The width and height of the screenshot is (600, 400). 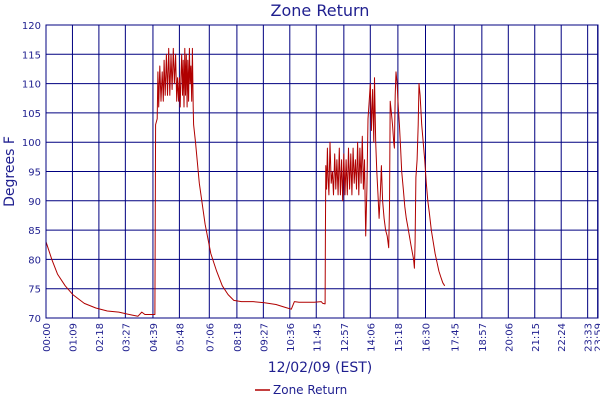 What do you see at coordinates (317, 337) in the screenshot?
I see `x-tick-label: 11:45` at bounding box center [317, 337].